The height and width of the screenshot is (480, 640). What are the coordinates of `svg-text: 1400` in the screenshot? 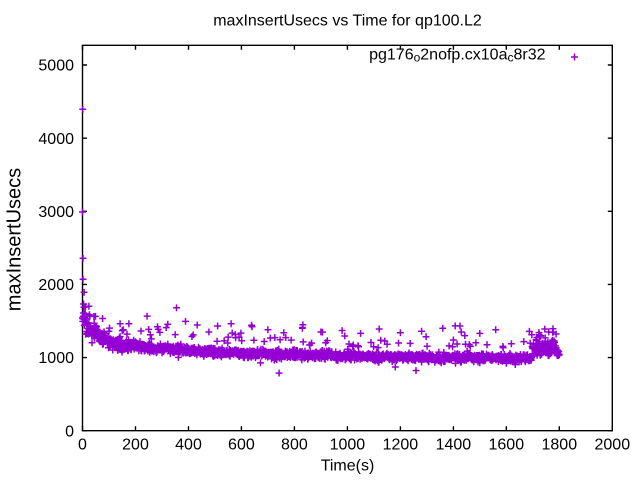 It's located at (454, 445).